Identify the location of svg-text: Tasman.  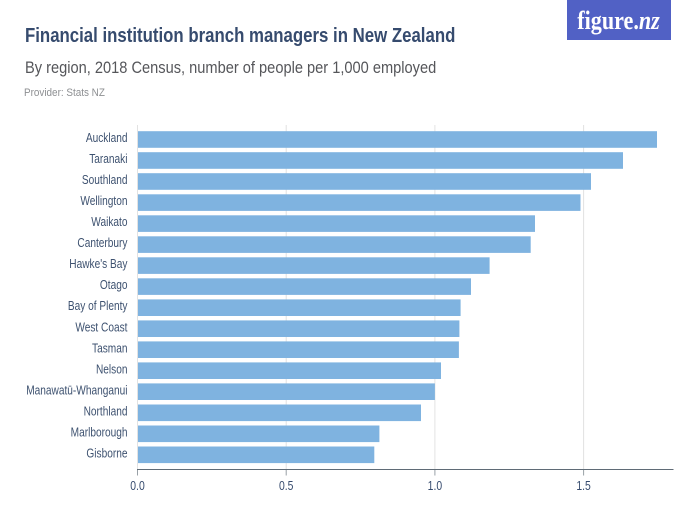
(109, 348).